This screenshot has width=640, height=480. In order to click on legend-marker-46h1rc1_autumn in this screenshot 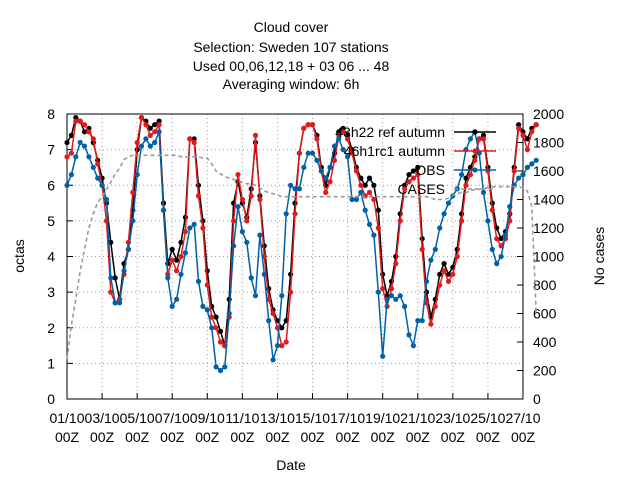, I will do `click(475, 151)`.